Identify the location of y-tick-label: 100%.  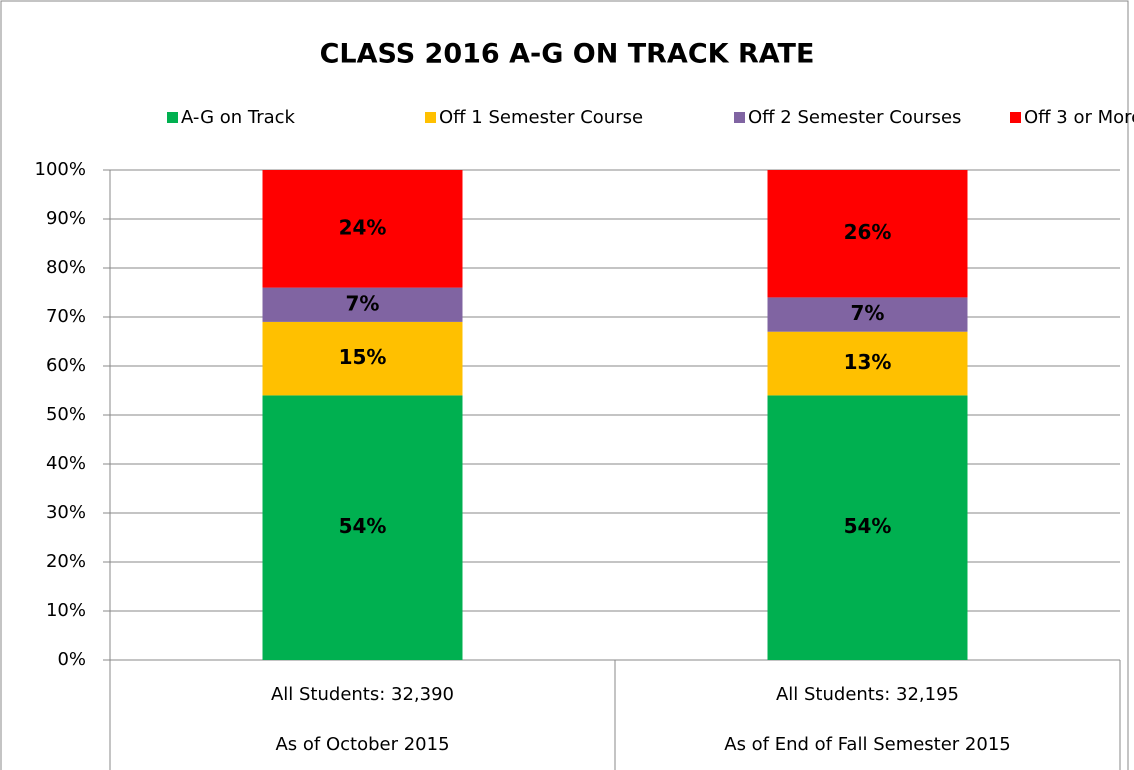
(60, 169).